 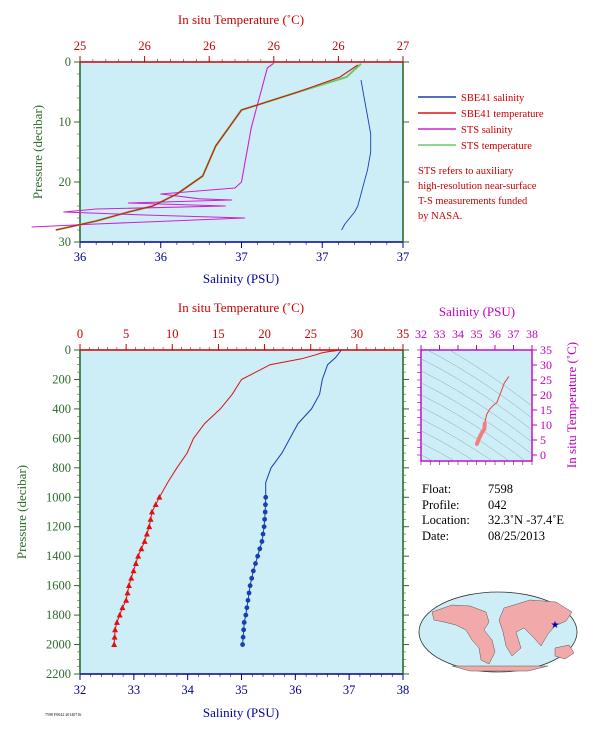 I want to click on top-pressure-tick-label: 30, so click(x=65, y=242).